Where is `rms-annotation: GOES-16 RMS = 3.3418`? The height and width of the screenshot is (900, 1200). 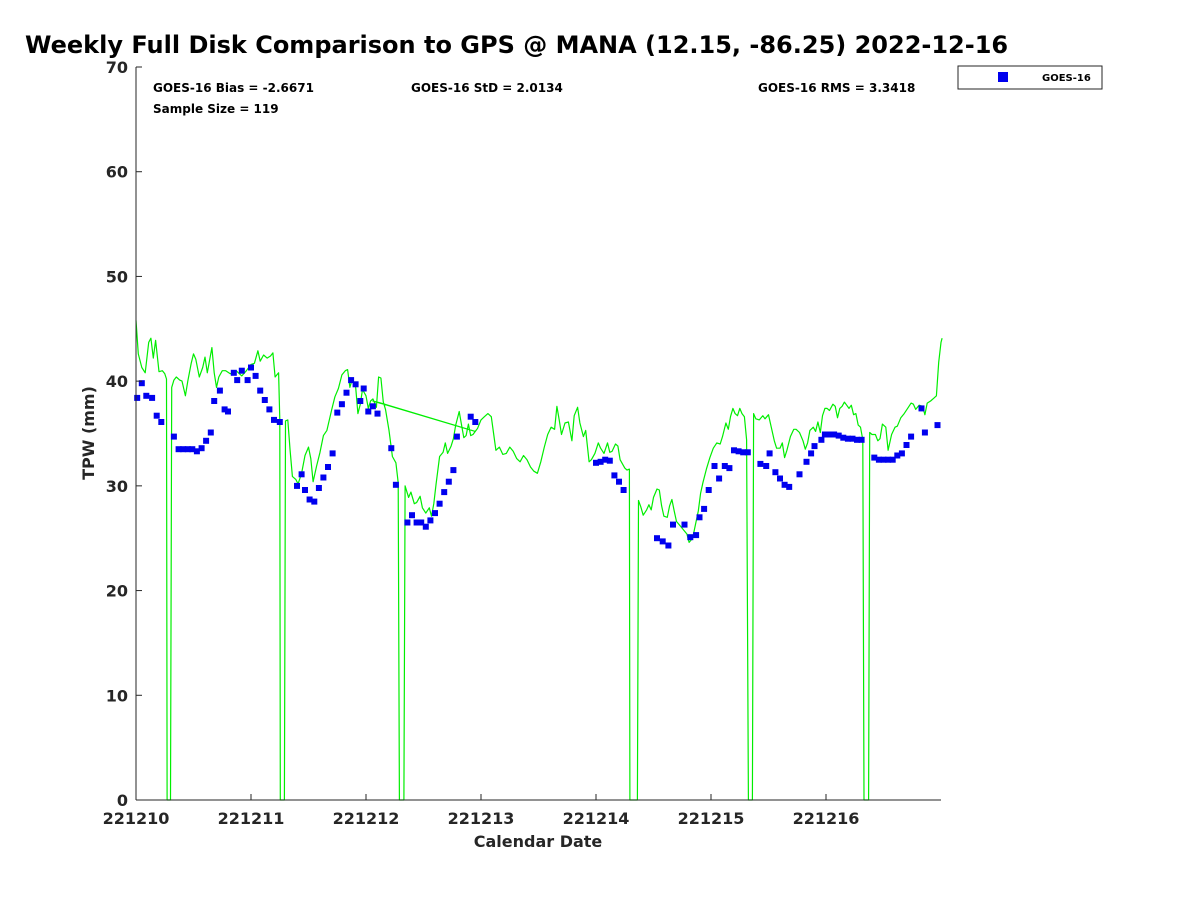 rms-annotation: GOES-16 RMS = 3.3418 is located at coordinates (836, 88).